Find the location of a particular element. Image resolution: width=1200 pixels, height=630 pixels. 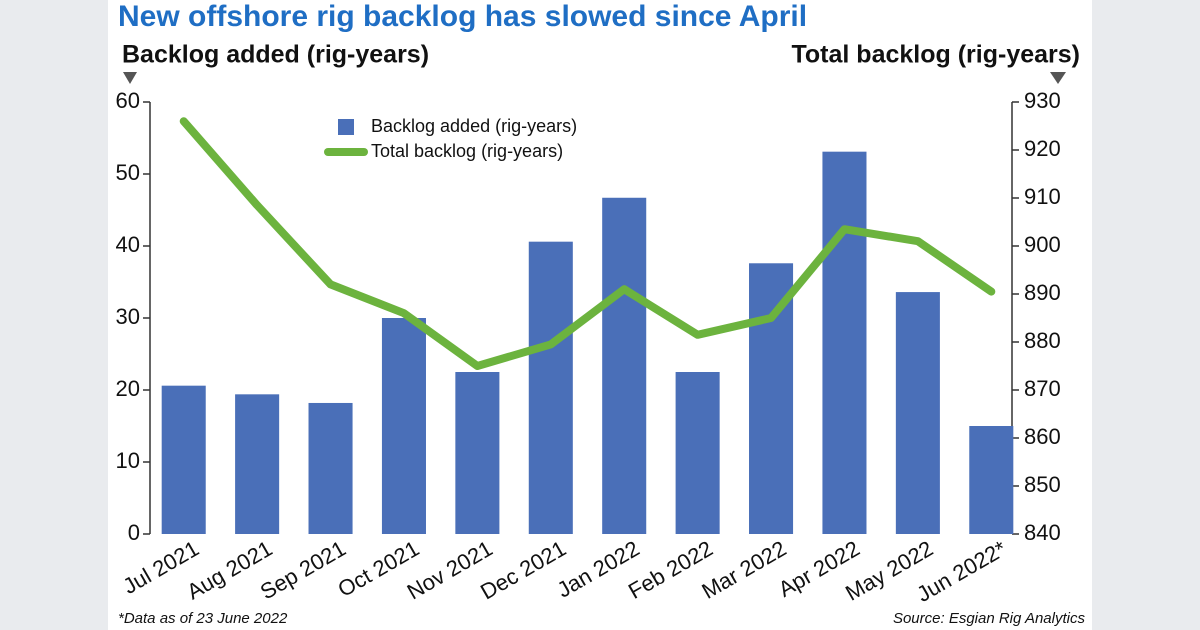

y2-tick-label: 890 is located at coordinates (1042, 292).